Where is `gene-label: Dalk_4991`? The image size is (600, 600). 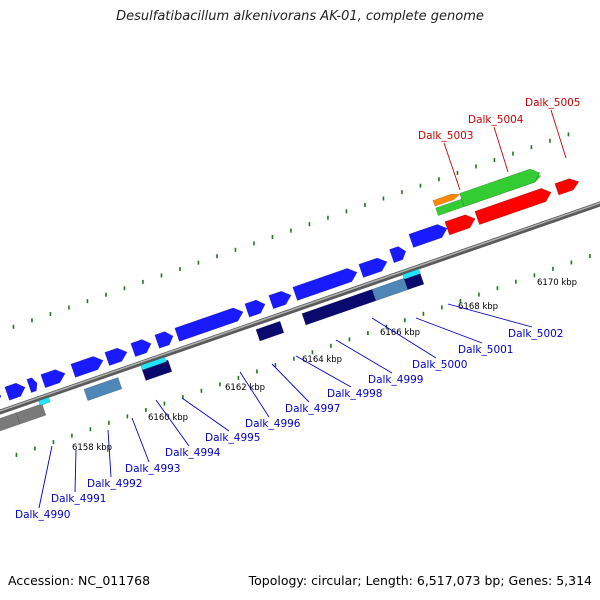
gene-label: Dalk_4991 is located at coordinates (79, 499).